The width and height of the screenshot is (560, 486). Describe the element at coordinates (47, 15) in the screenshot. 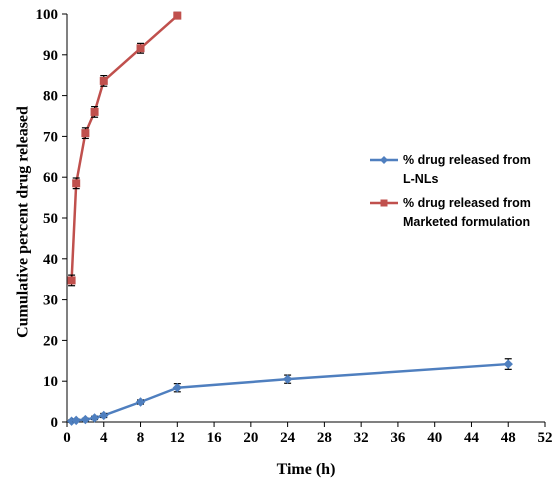

I see `y-tick-label: 100` at that location.